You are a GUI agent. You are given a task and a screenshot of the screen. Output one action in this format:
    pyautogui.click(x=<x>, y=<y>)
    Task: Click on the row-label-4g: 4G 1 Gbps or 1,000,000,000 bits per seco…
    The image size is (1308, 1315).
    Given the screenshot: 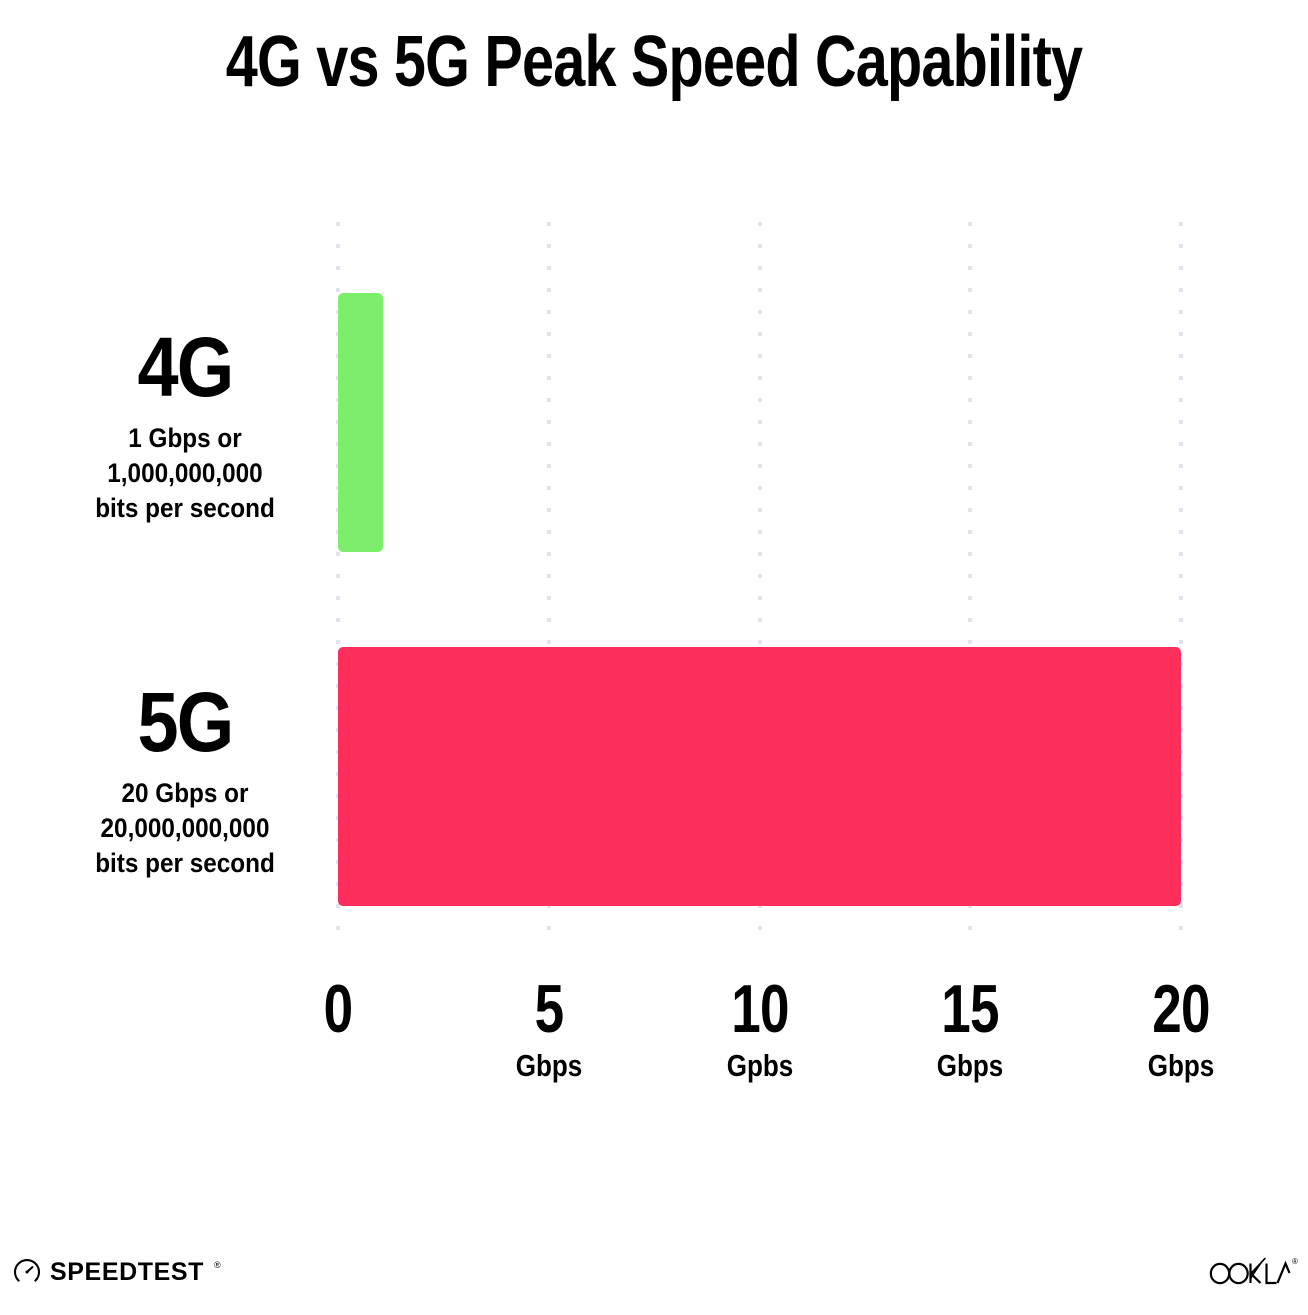 What is the action you would take?
    pyautogui.click(x=185, y=425)
    